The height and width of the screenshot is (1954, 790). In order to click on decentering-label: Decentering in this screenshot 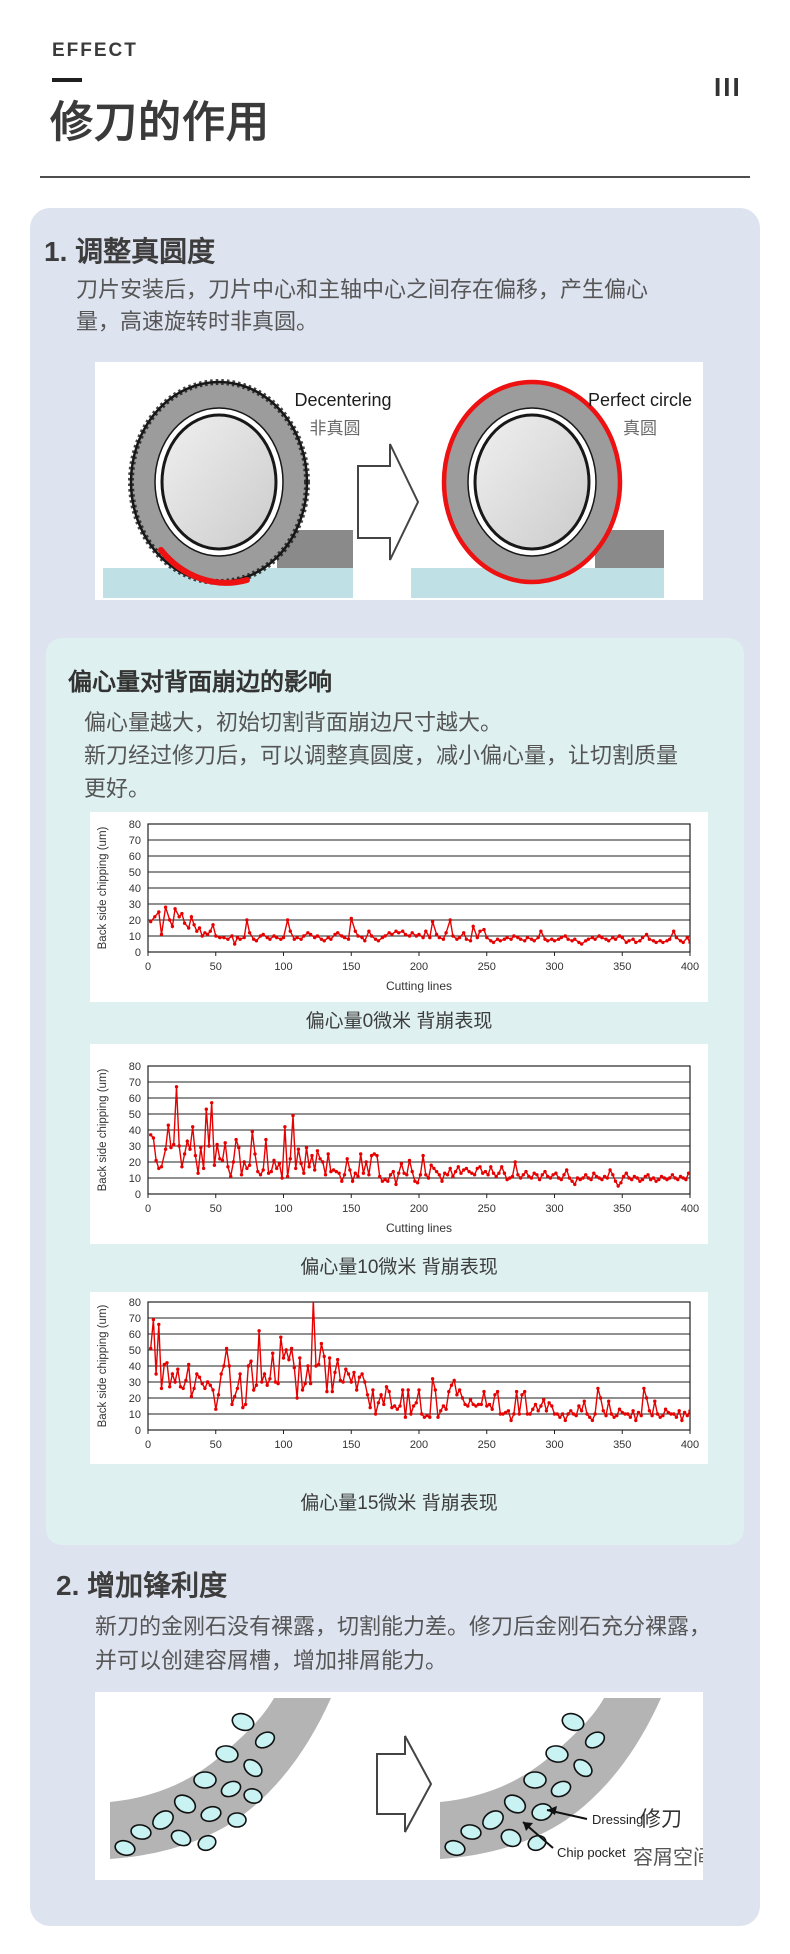, I will do `click(342, 400)`.